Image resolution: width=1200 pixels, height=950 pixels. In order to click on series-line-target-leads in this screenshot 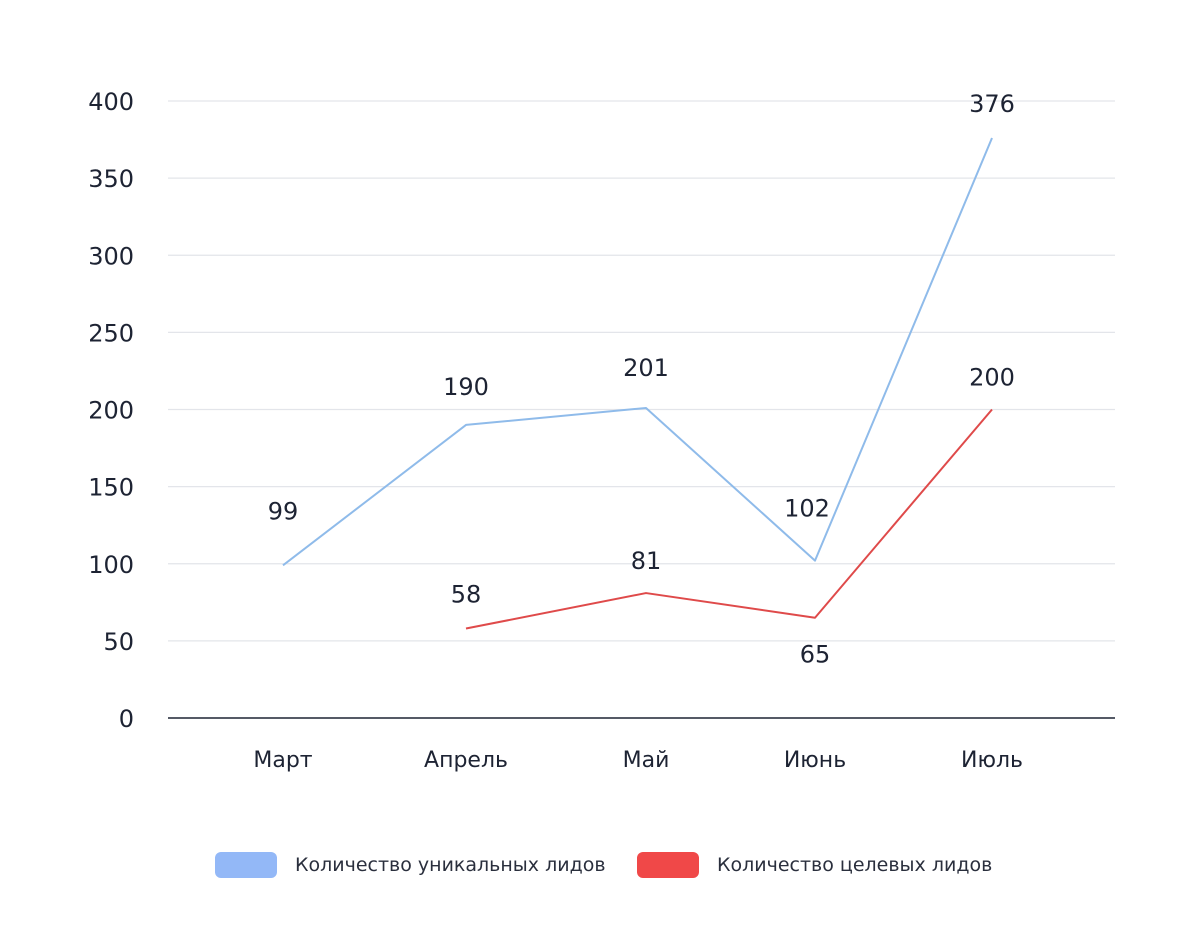, I will do `click(729, 519)`.